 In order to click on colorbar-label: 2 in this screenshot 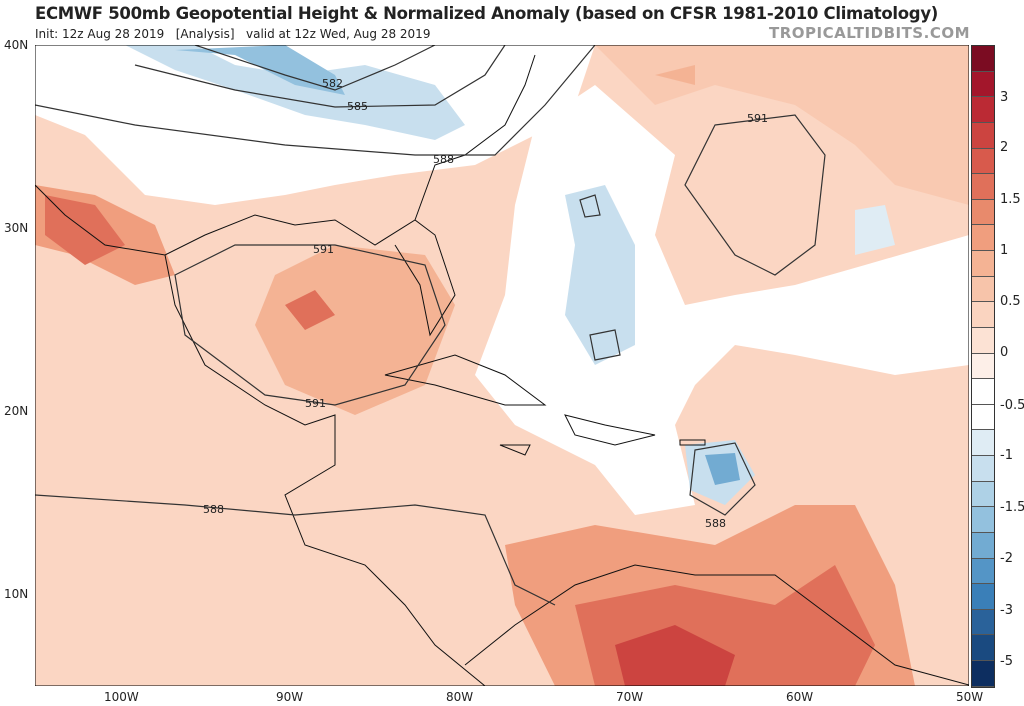, I will do `click(1004, 147)`.